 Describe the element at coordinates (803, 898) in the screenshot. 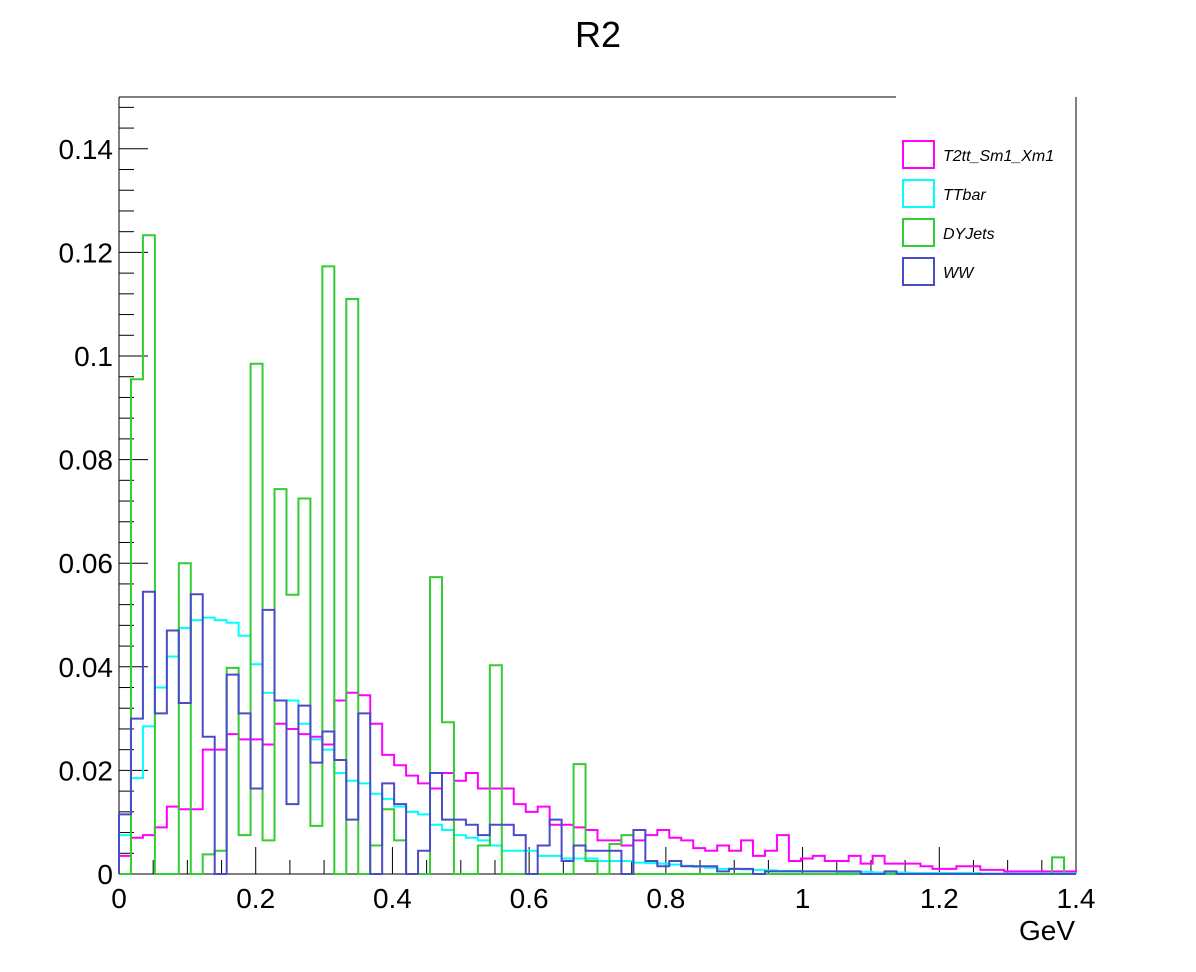

I see `x-tick-label: 1` at that location.